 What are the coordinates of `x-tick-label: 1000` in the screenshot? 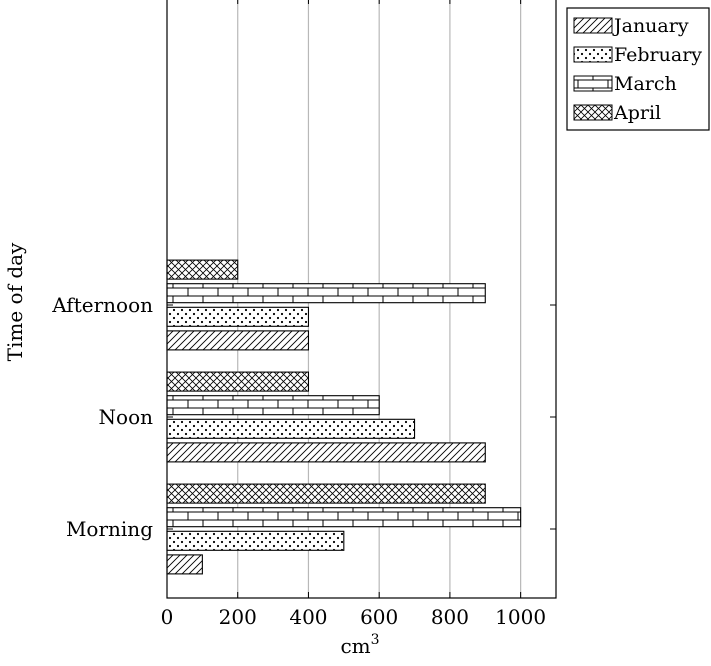 It's located at (520, 617).